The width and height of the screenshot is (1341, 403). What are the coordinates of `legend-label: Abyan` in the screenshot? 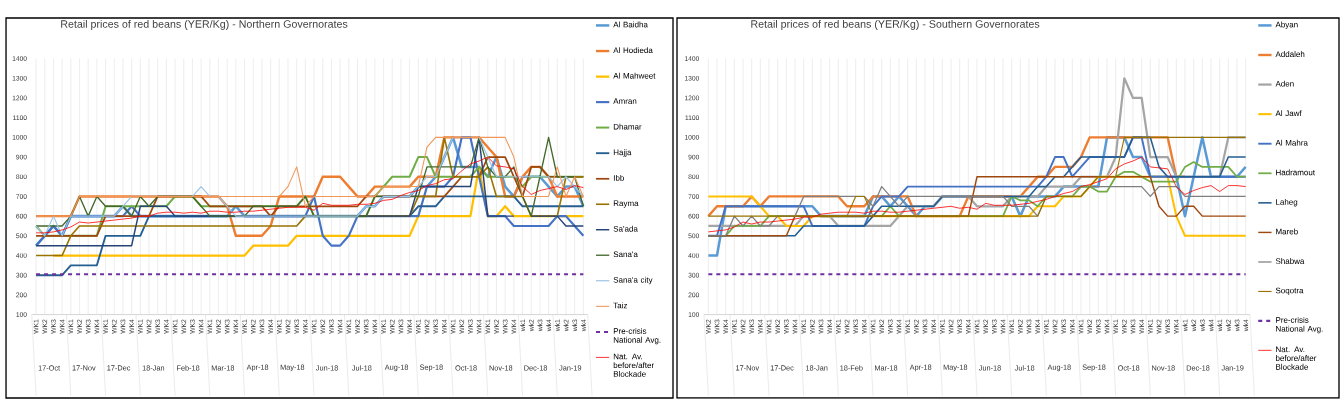 It's located at (1286, 25).